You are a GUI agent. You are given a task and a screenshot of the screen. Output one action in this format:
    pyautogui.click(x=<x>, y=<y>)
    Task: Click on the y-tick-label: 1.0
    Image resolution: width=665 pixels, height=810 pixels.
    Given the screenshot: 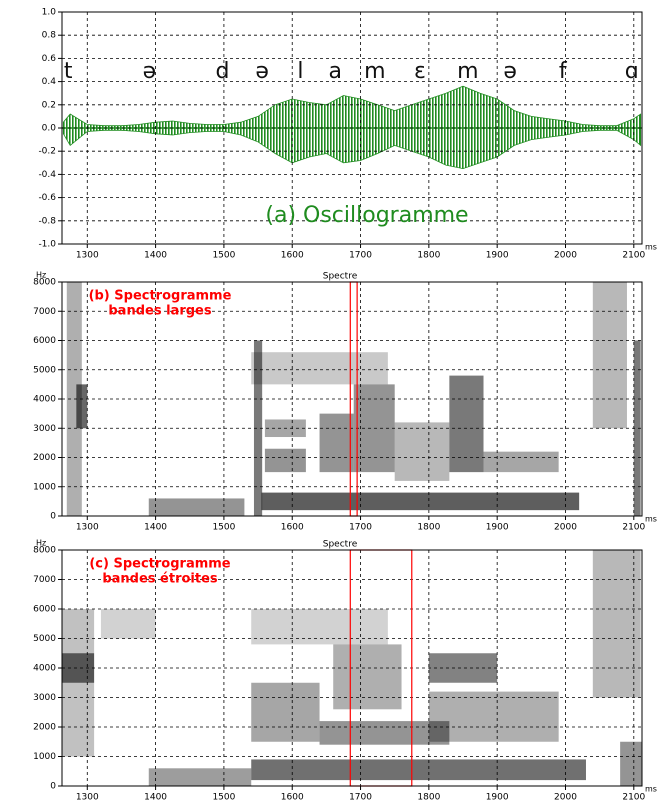 What is the action you would take?
    pyautogui.click(x=49, y=13)
    